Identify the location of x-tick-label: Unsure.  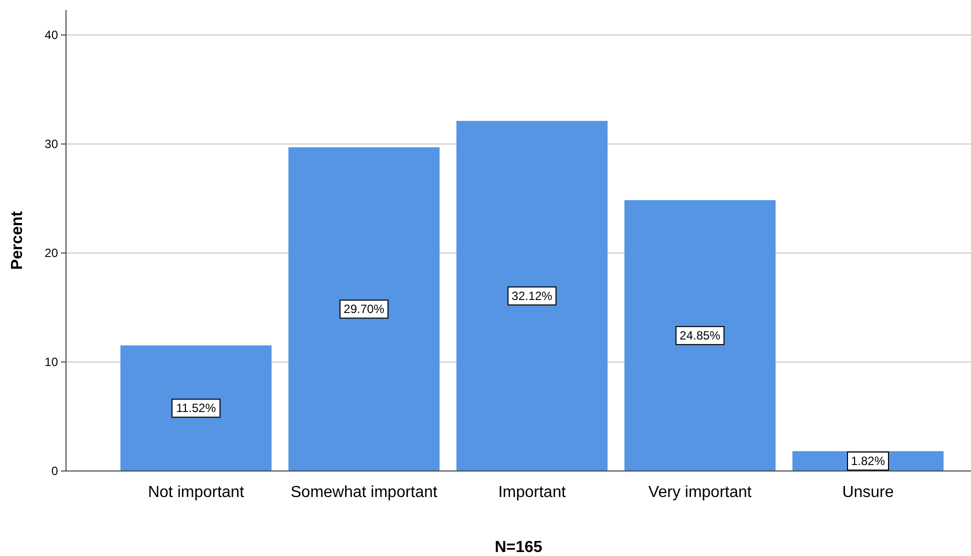
(868, 492).